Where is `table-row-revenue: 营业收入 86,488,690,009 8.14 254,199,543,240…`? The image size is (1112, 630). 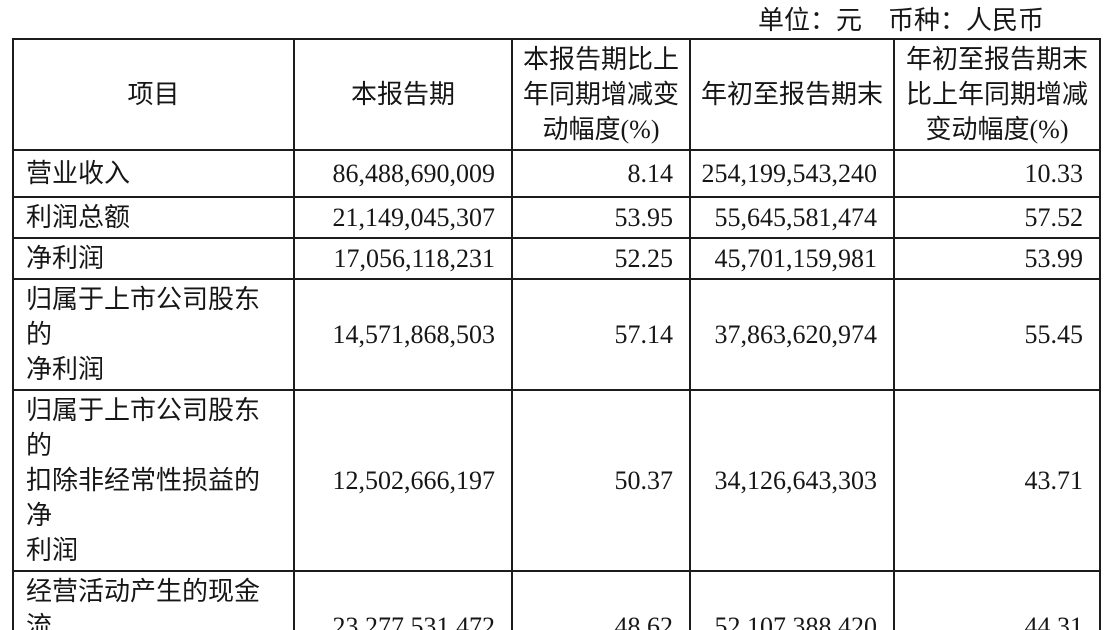
table-row-revenue: 营业收入 86,488,690,009 8.14 254,199,543,240… is located at coordinates (556, 173).